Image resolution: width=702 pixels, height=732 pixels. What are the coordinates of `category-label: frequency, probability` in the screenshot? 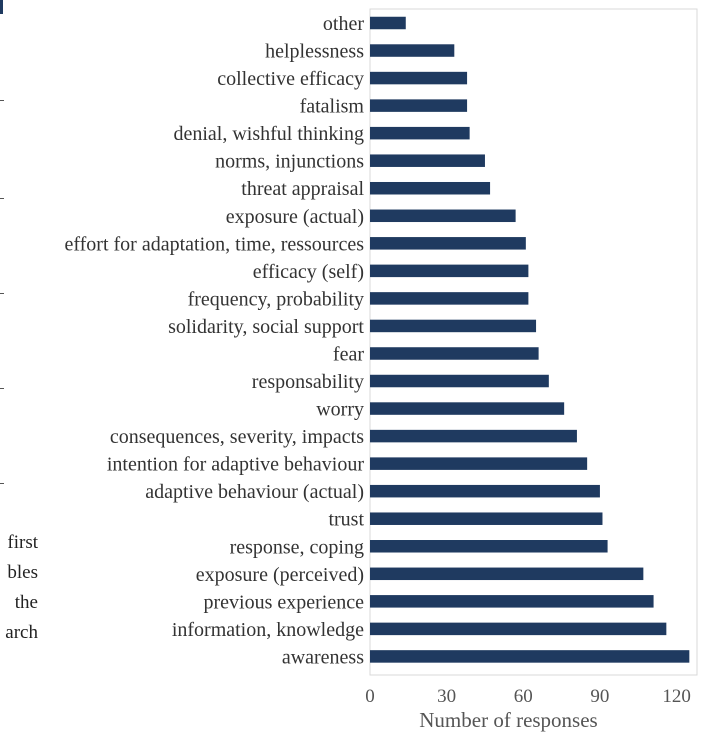 It's located at (276, 299).